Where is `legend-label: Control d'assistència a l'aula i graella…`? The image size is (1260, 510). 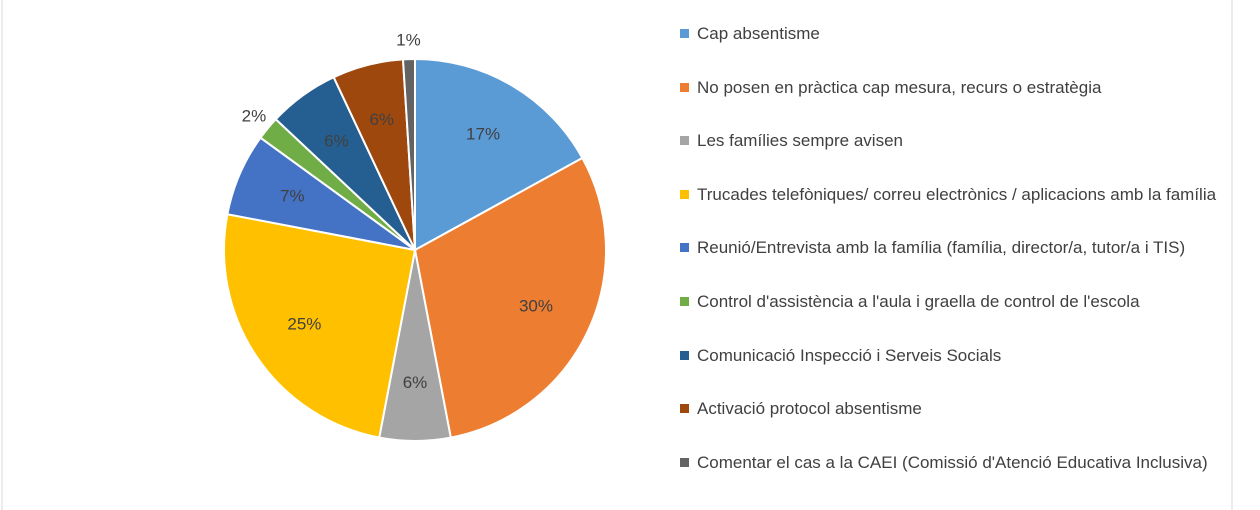
legend-label: Control d'assistència a l'aula i graella… is located at coordinates (918, 301).